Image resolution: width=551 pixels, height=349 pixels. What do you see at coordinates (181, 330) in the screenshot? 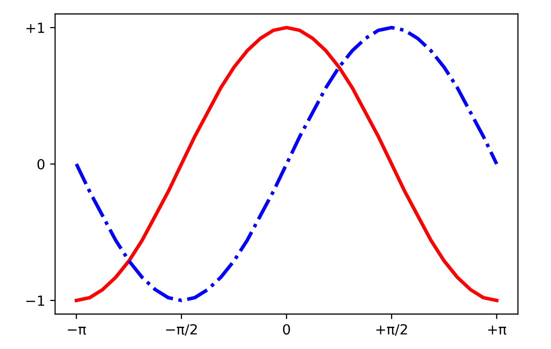
I see `x-tick-label: −π/2` at bounding box center [181, 330].